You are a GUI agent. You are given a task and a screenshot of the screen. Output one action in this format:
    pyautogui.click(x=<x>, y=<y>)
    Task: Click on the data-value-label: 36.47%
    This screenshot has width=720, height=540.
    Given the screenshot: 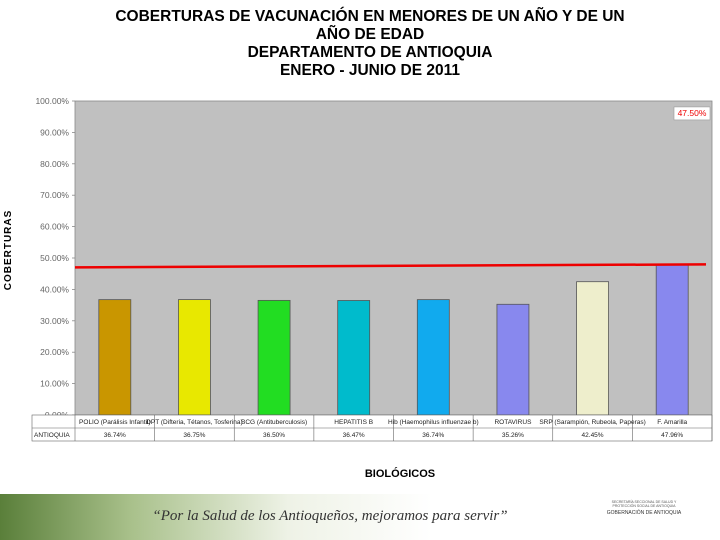 What is the action you would take?
    pyautogui.click(x=354, y=435)
    